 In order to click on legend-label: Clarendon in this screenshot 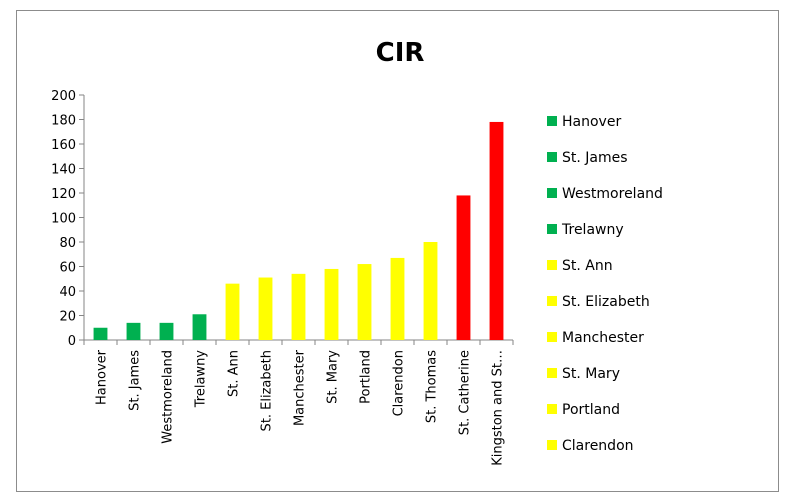, I will do `click(598, 446)`.